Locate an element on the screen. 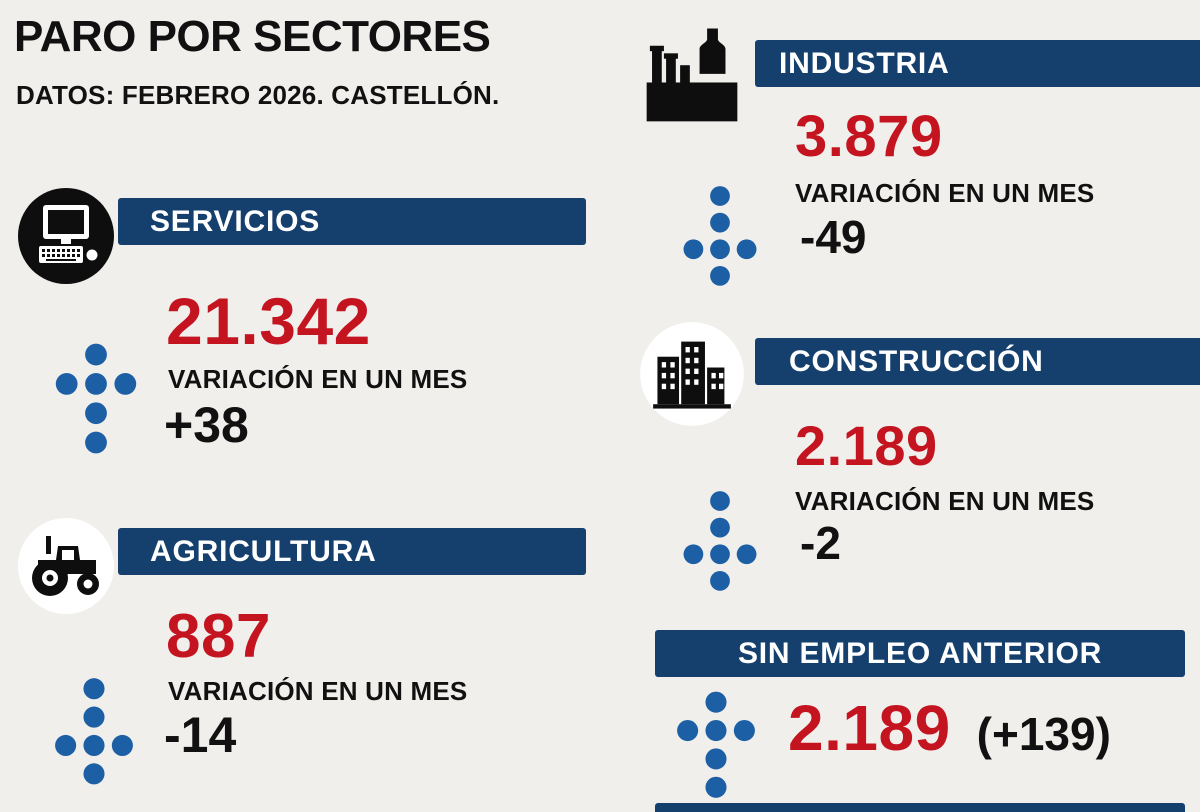 Image resolution: width=1200 pixels, height=812 pixels. banner-construccion: CONSTRUCCIÓN is located at coordinates (977, 361).